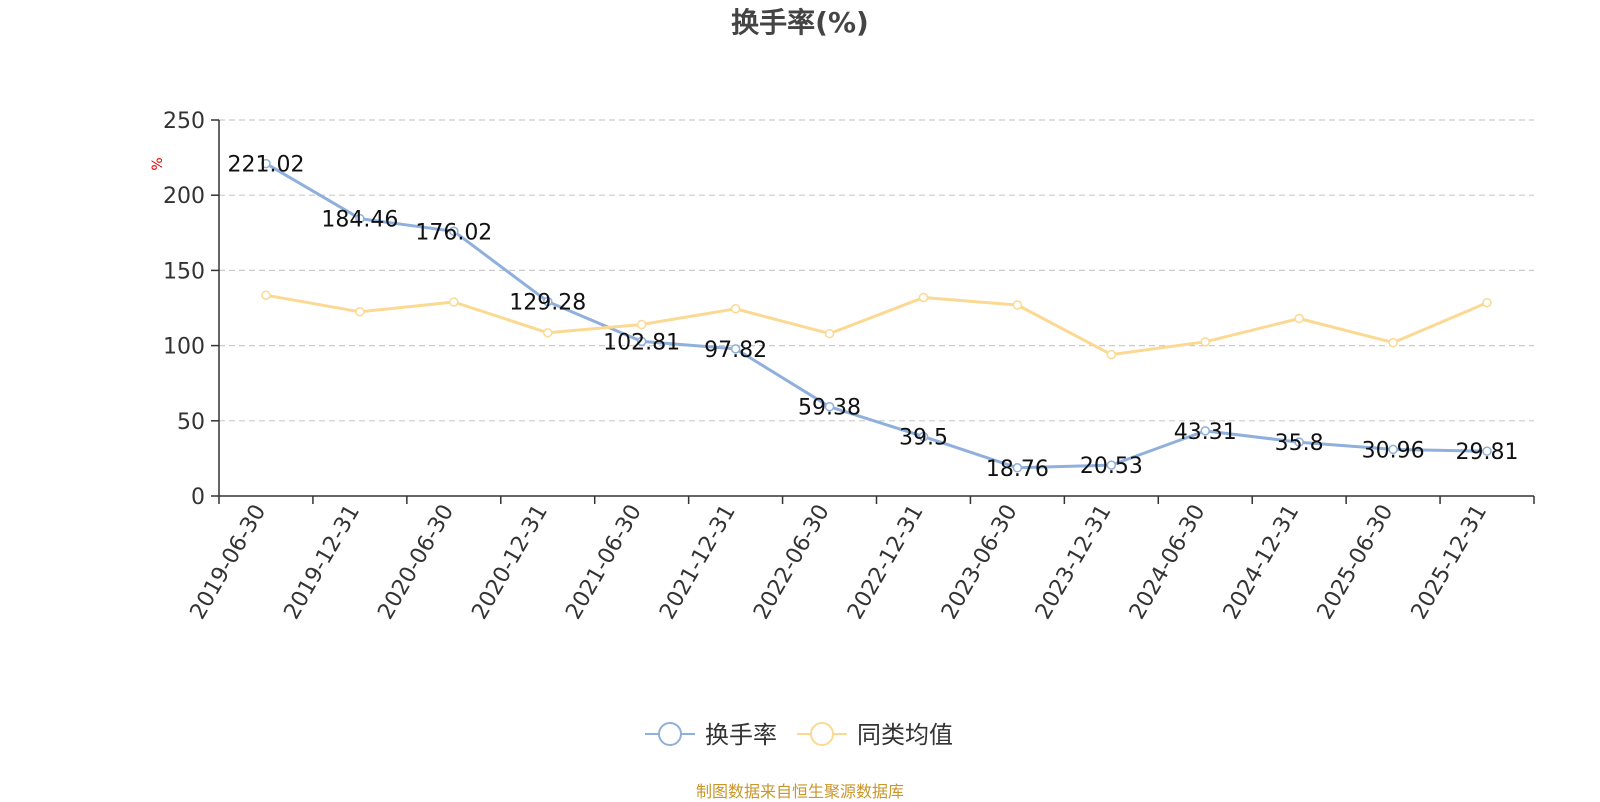 The height and width of the screenshot is (802, 1600). I want to click on data-label: 59.38, so click(829, 408).